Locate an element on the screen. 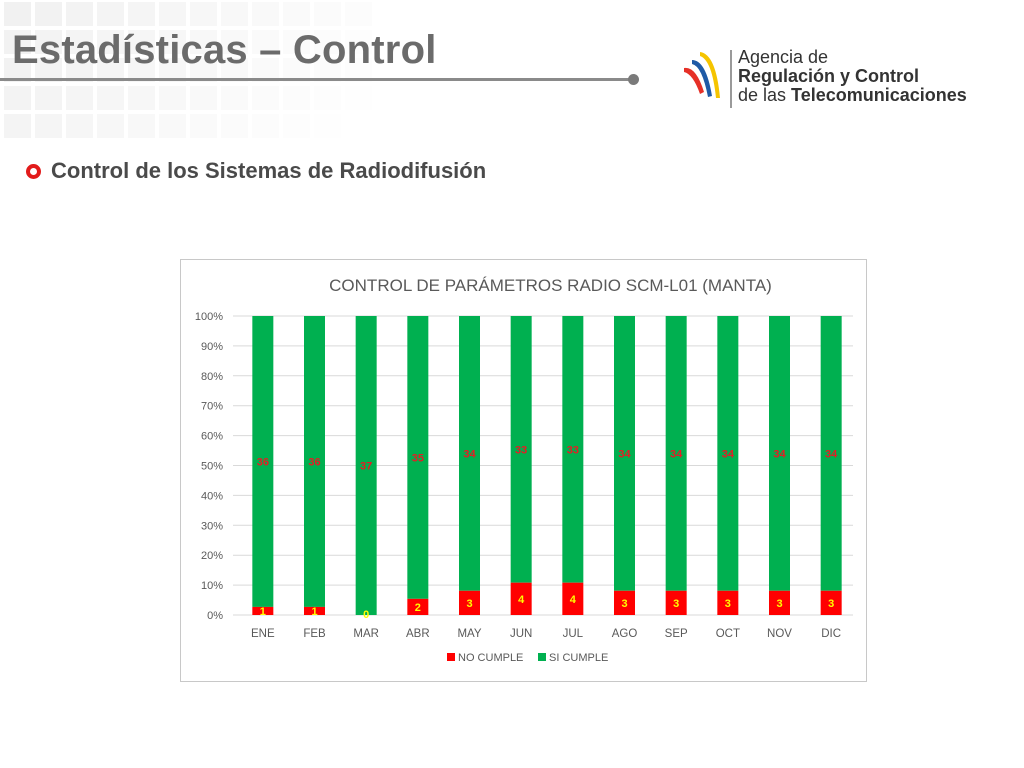 Image resolution: width=1024 pixels, height=768 pixels. x-category-label: MAY is located at coordinates (469, 634).